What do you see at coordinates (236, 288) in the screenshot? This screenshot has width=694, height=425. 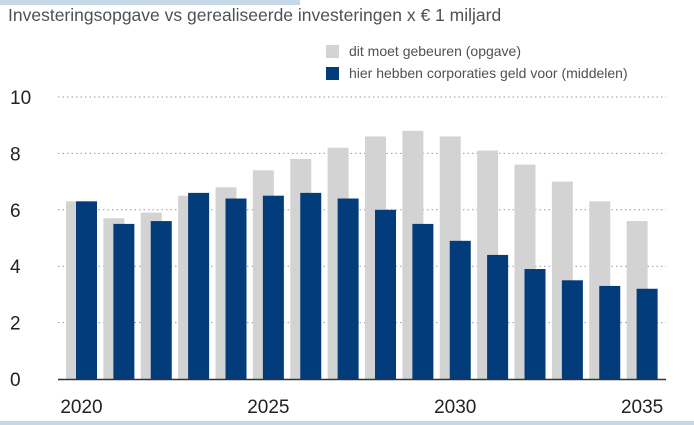 I see `bar-middelen-2024` at bounding box center [236, 288].